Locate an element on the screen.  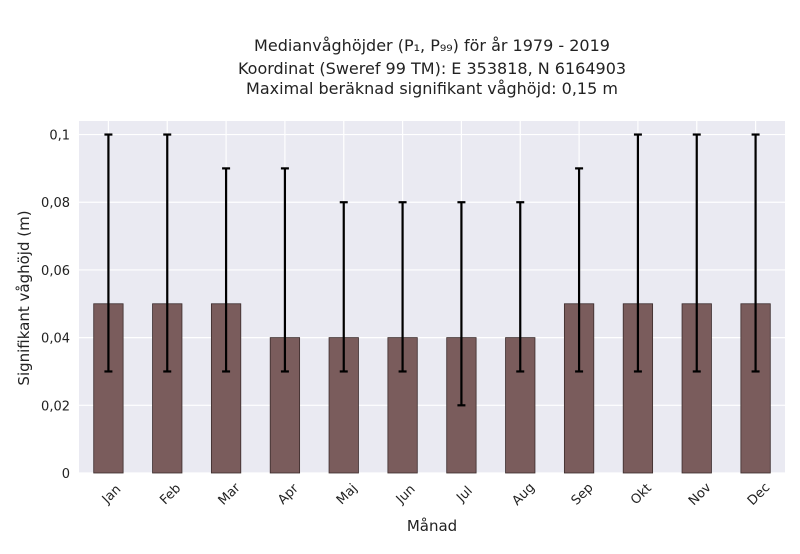
x-tick-label: Jan is located at coordinates (111, 494).